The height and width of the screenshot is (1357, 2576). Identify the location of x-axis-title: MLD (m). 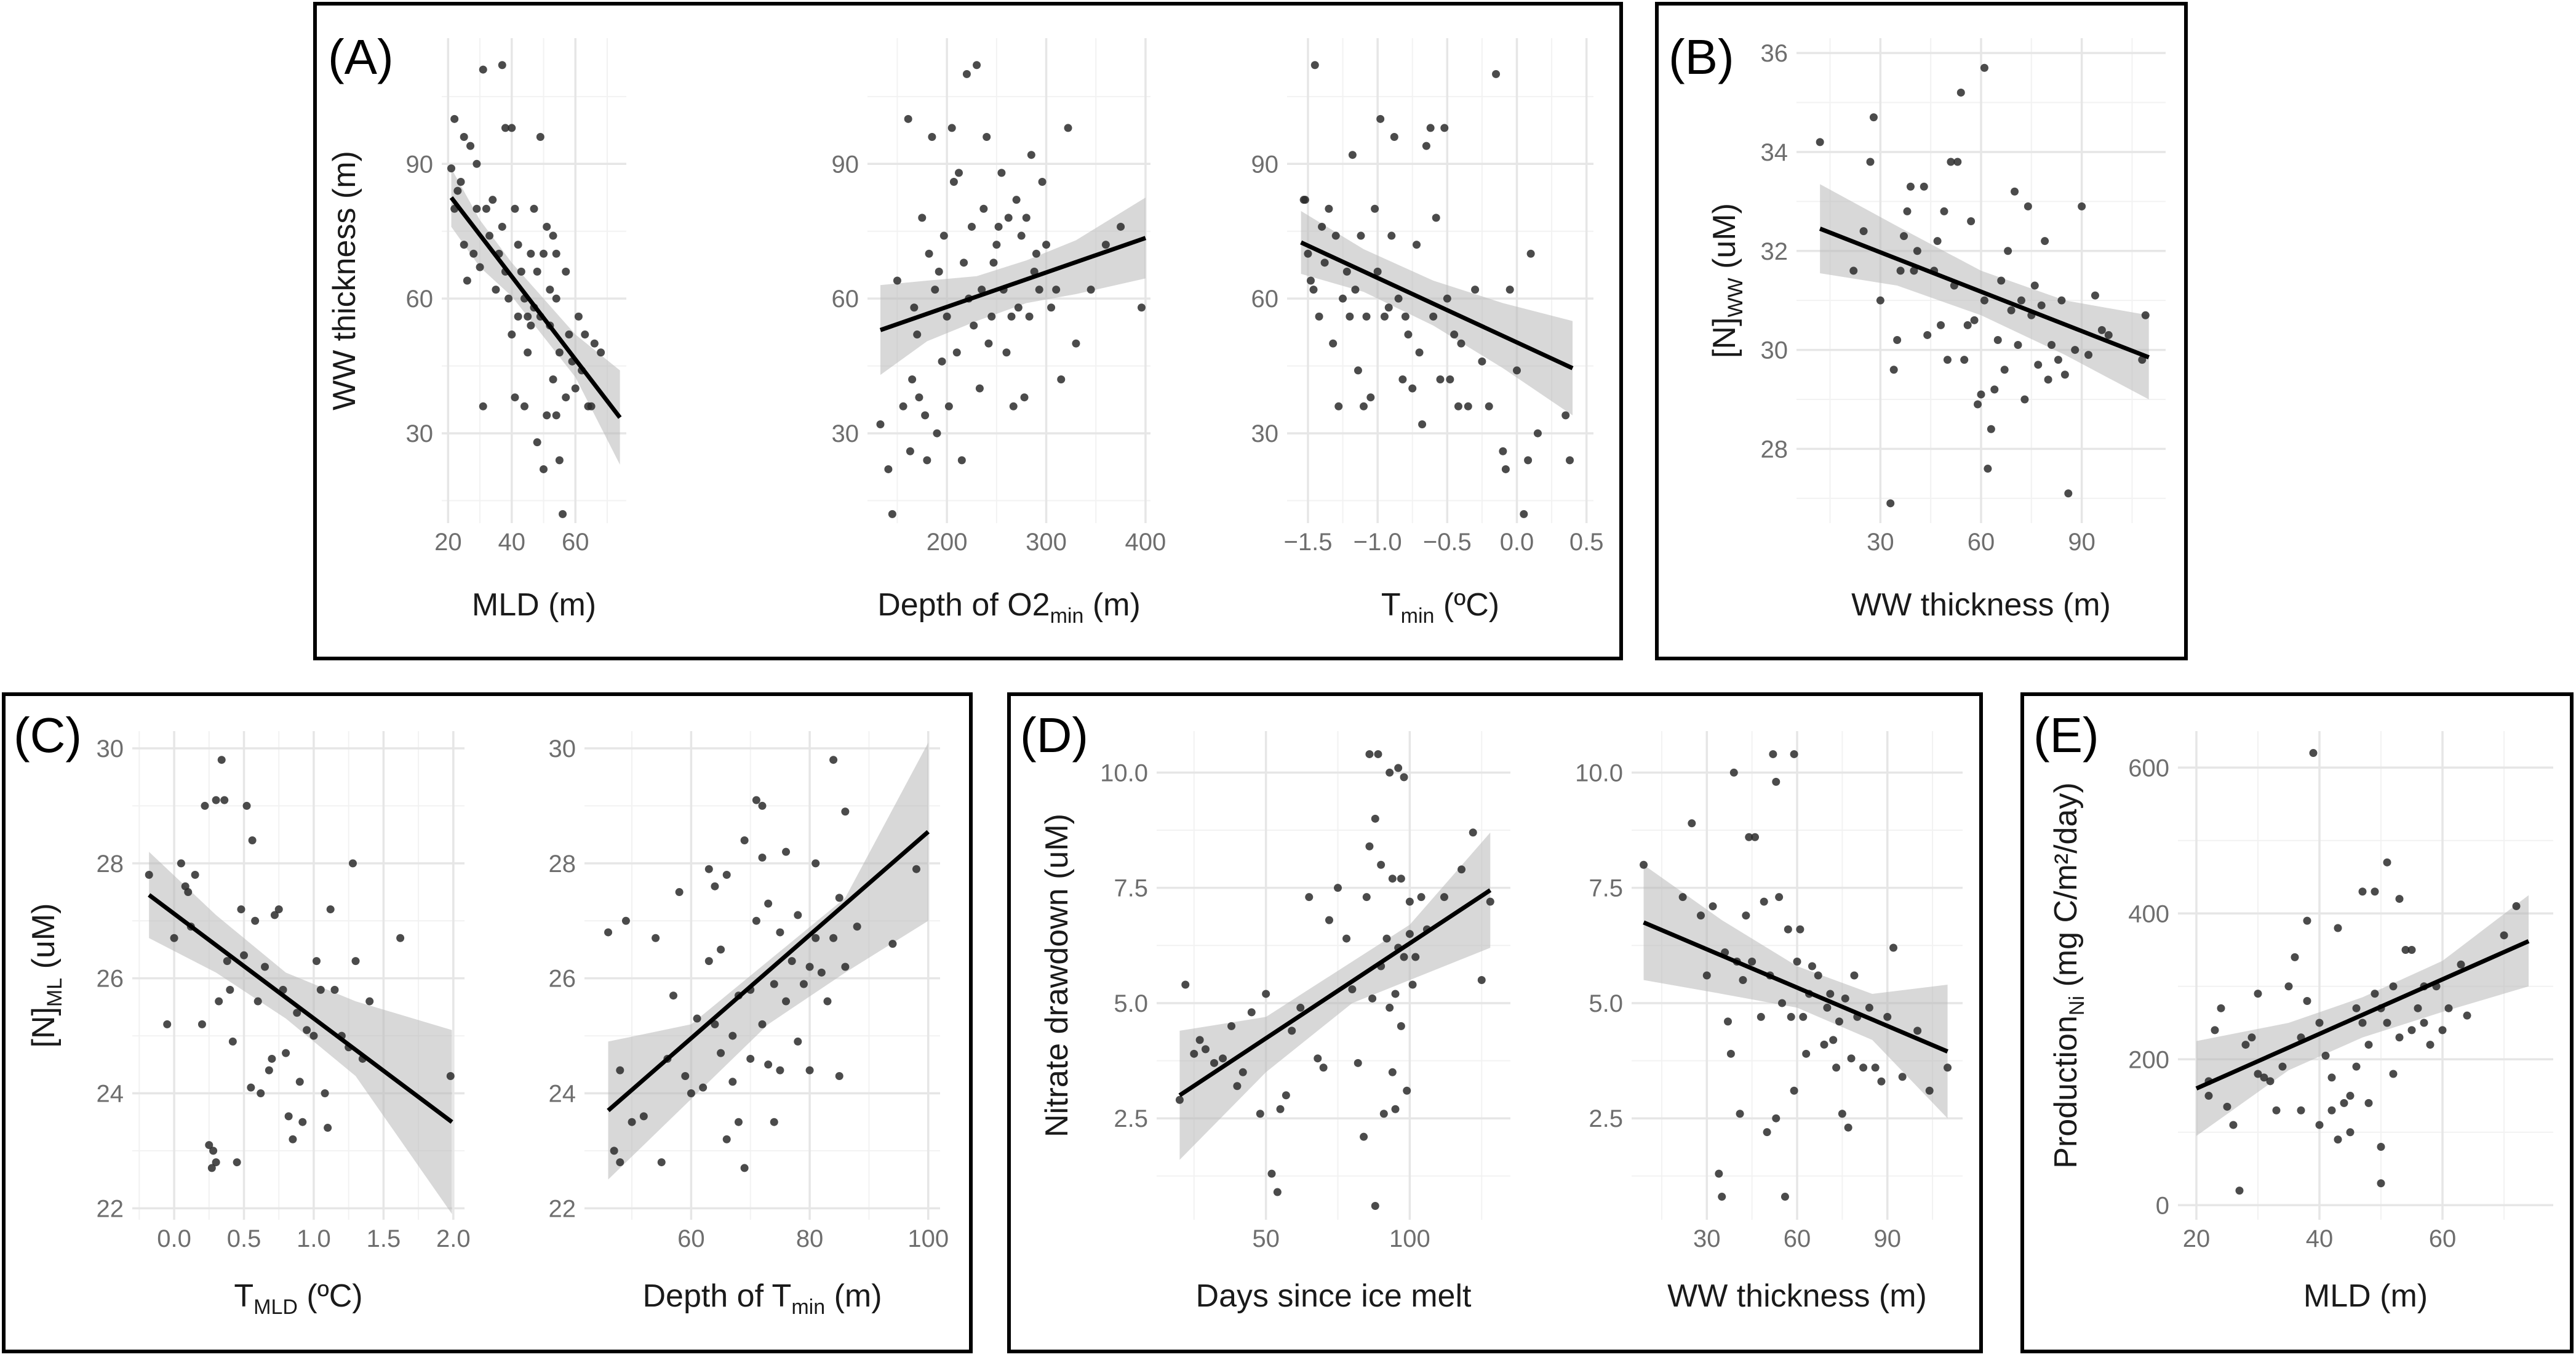
(534, 605).